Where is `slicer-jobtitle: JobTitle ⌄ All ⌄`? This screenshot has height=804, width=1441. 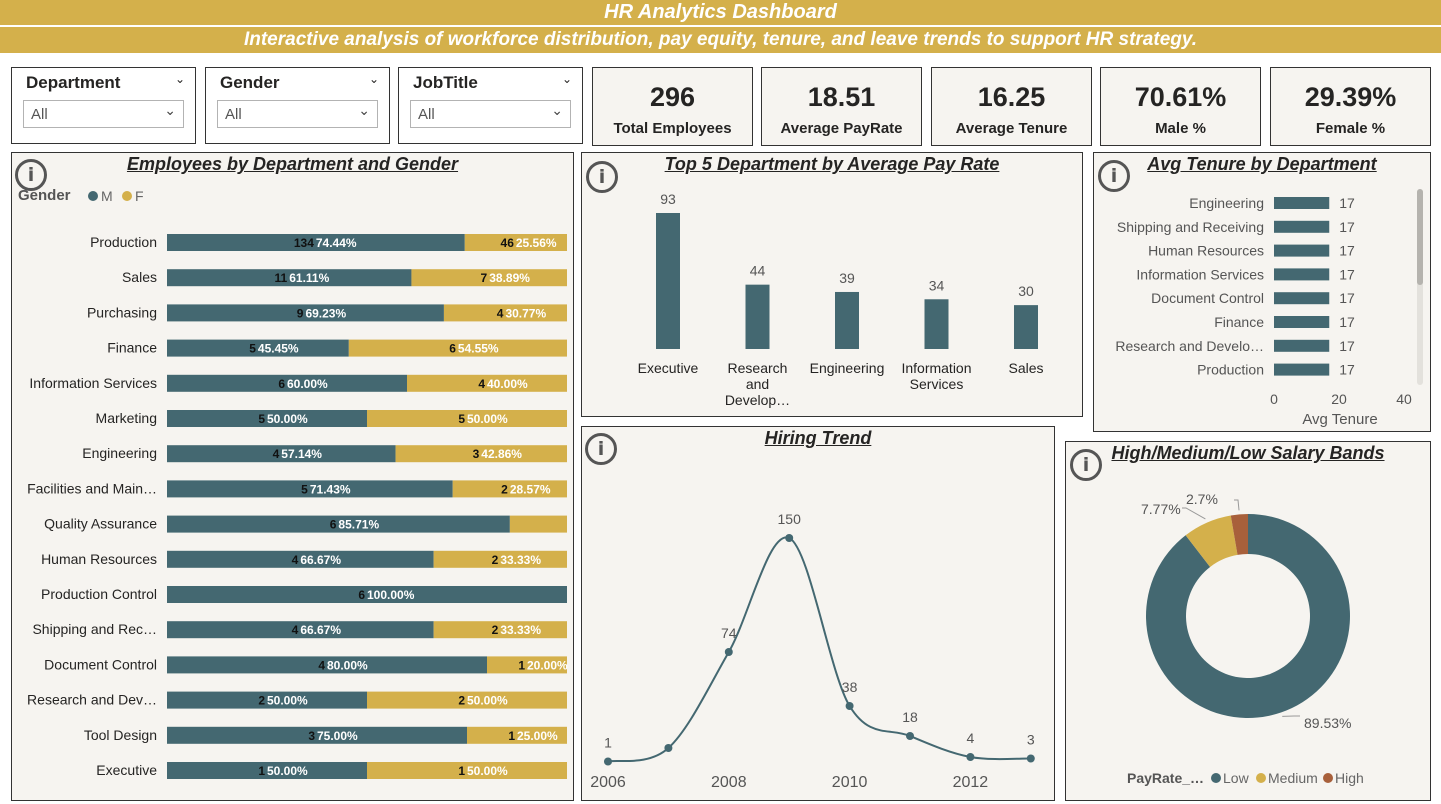
slicer-jobtitle: JobTitle ⌄ All ⌄ is located at coordinates (490, 105).